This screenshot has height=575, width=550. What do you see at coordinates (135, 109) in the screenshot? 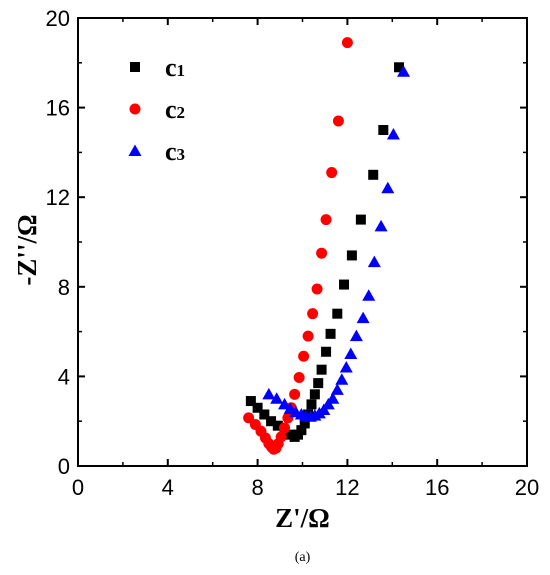
I see `legend-marker-c2` at bounding box center [135, 109].